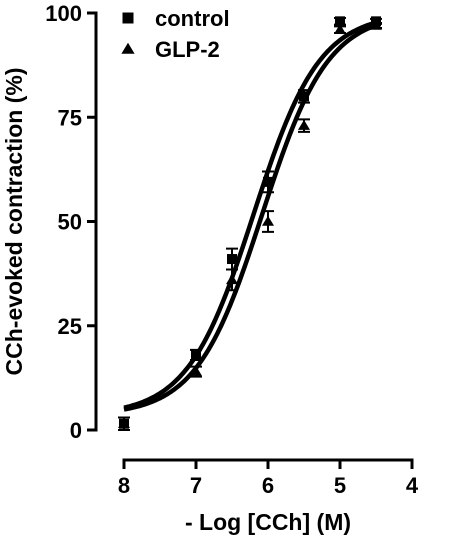 This screenshot has height=540, width=474. Describe the element at coordinates (70, 117) in the screenshot. I see `y-tick-label: 75` at that location.